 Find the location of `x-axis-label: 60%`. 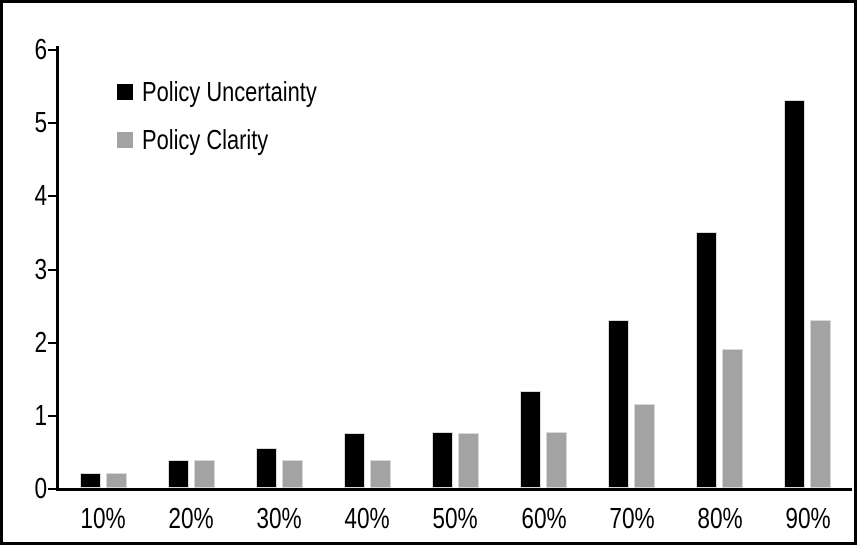

x-axis-label: 60% is located at coordinates (543, 519).